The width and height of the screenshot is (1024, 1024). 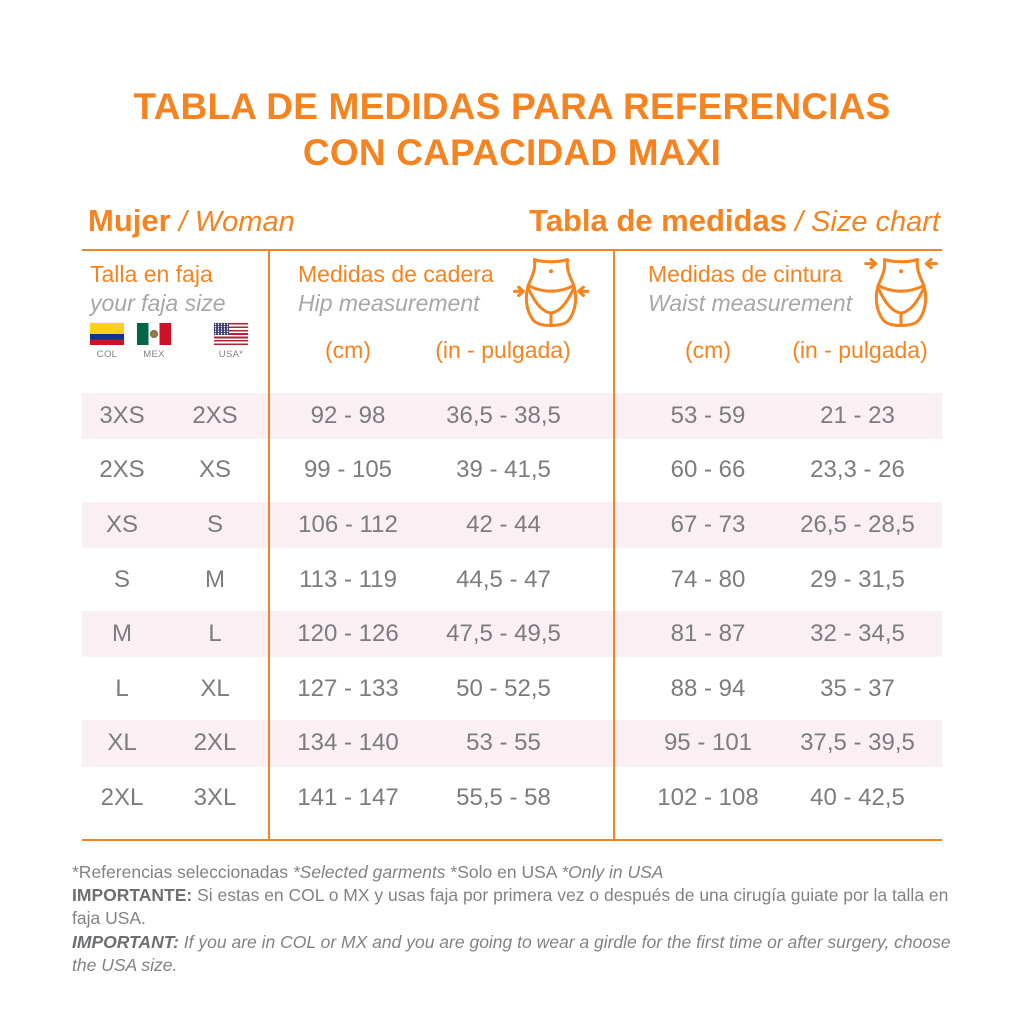 I want to click on table-cell: 50 - 52,5, so click(x=503, y=688).